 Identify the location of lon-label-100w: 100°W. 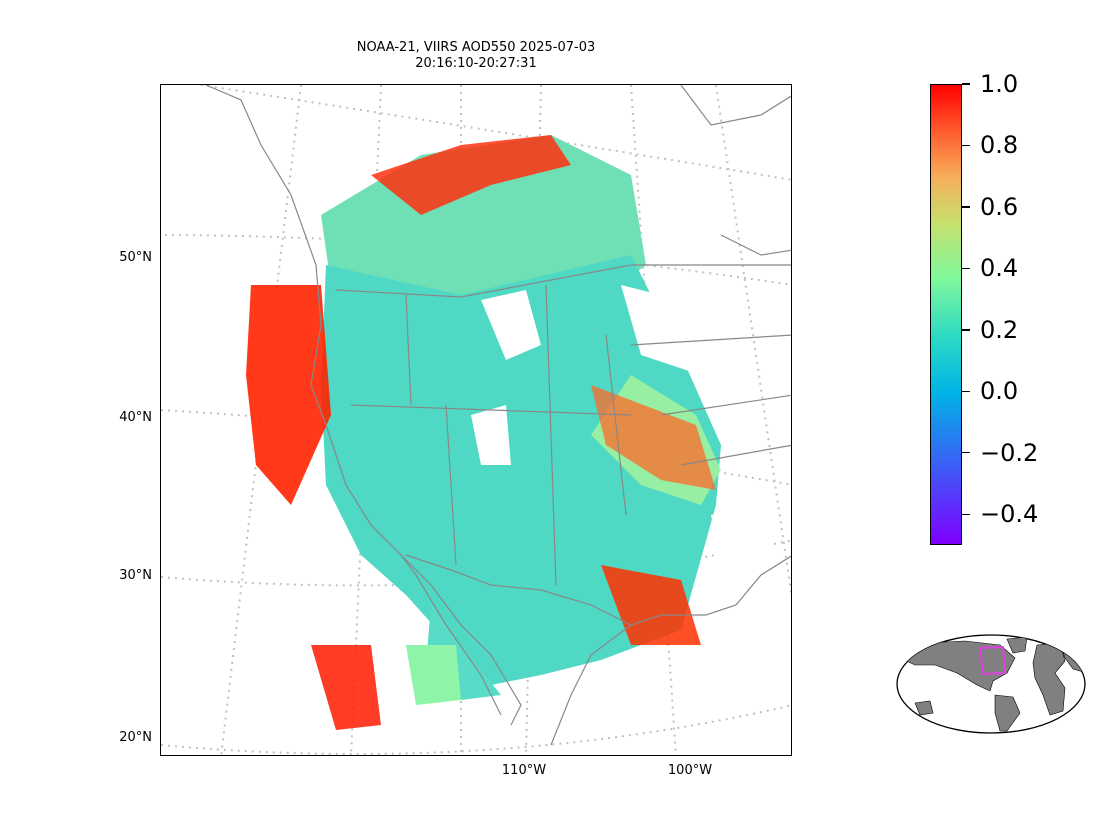
(690, 770).